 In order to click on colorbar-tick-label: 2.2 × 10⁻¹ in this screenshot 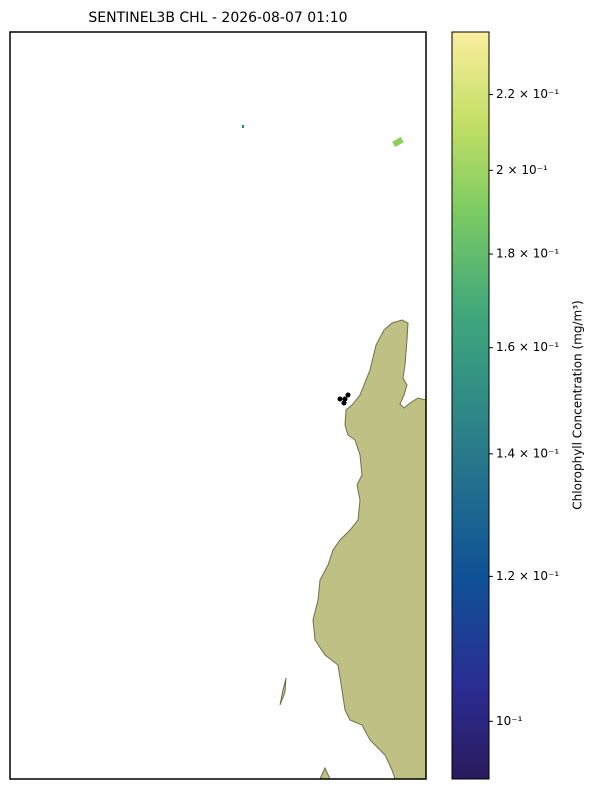, I will do `click(527, 94)`.